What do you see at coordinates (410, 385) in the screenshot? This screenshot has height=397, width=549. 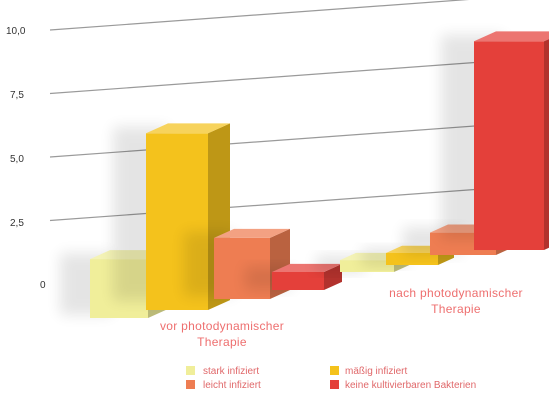 I see `legend-label-keine: keine kultivierbaren Bakterien` at bounding box center [410, 385].